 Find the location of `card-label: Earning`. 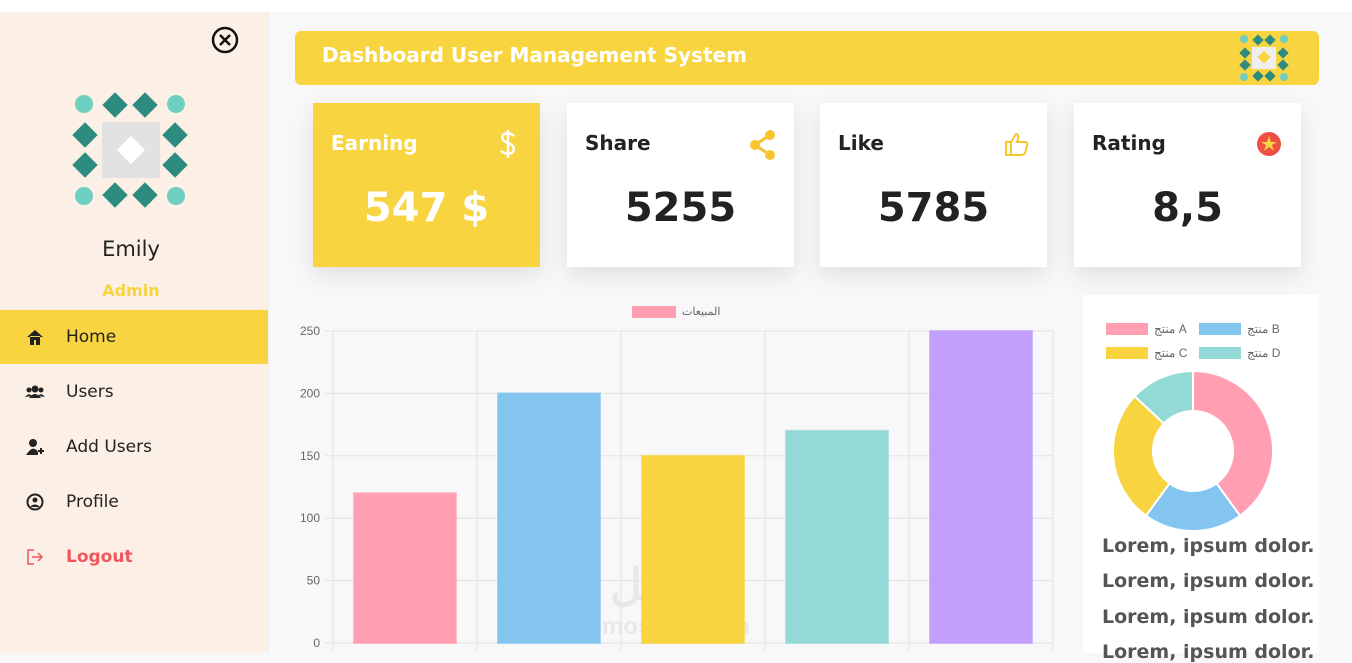

card-label: Earning is located at coordinates (374, 143).